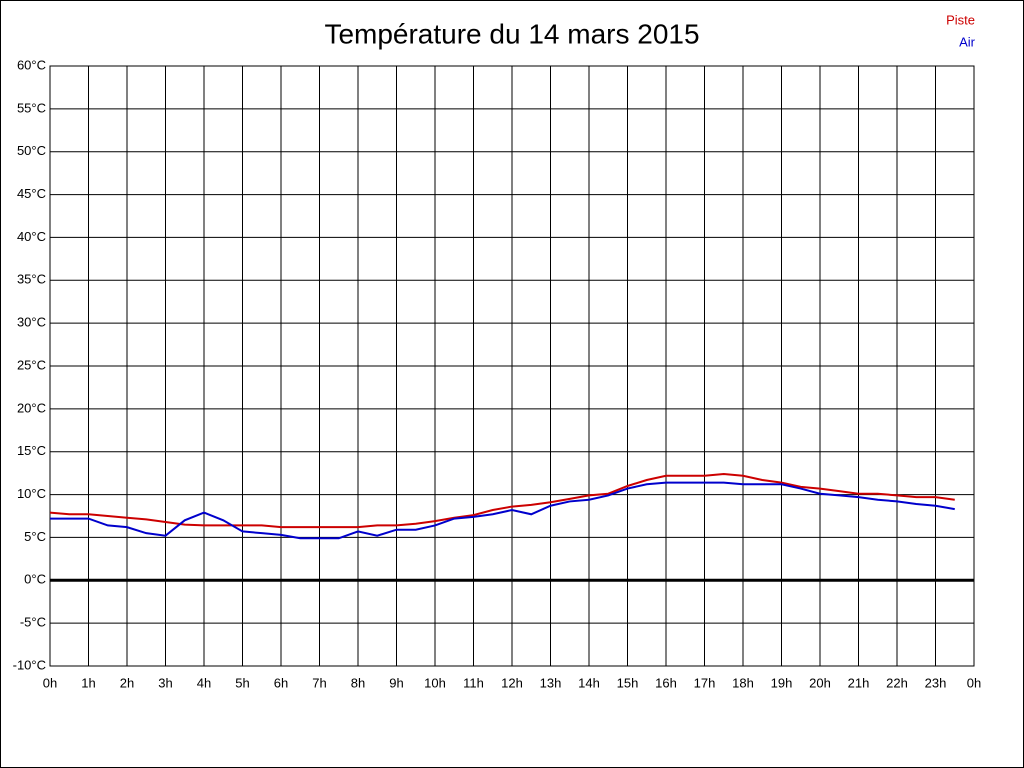 Image resolution: width=1024 pixels, height=768 pixels. Describe the element at coordinates (242, 682) in the screenshot. I see `x-tick-label: 5h` at that location.